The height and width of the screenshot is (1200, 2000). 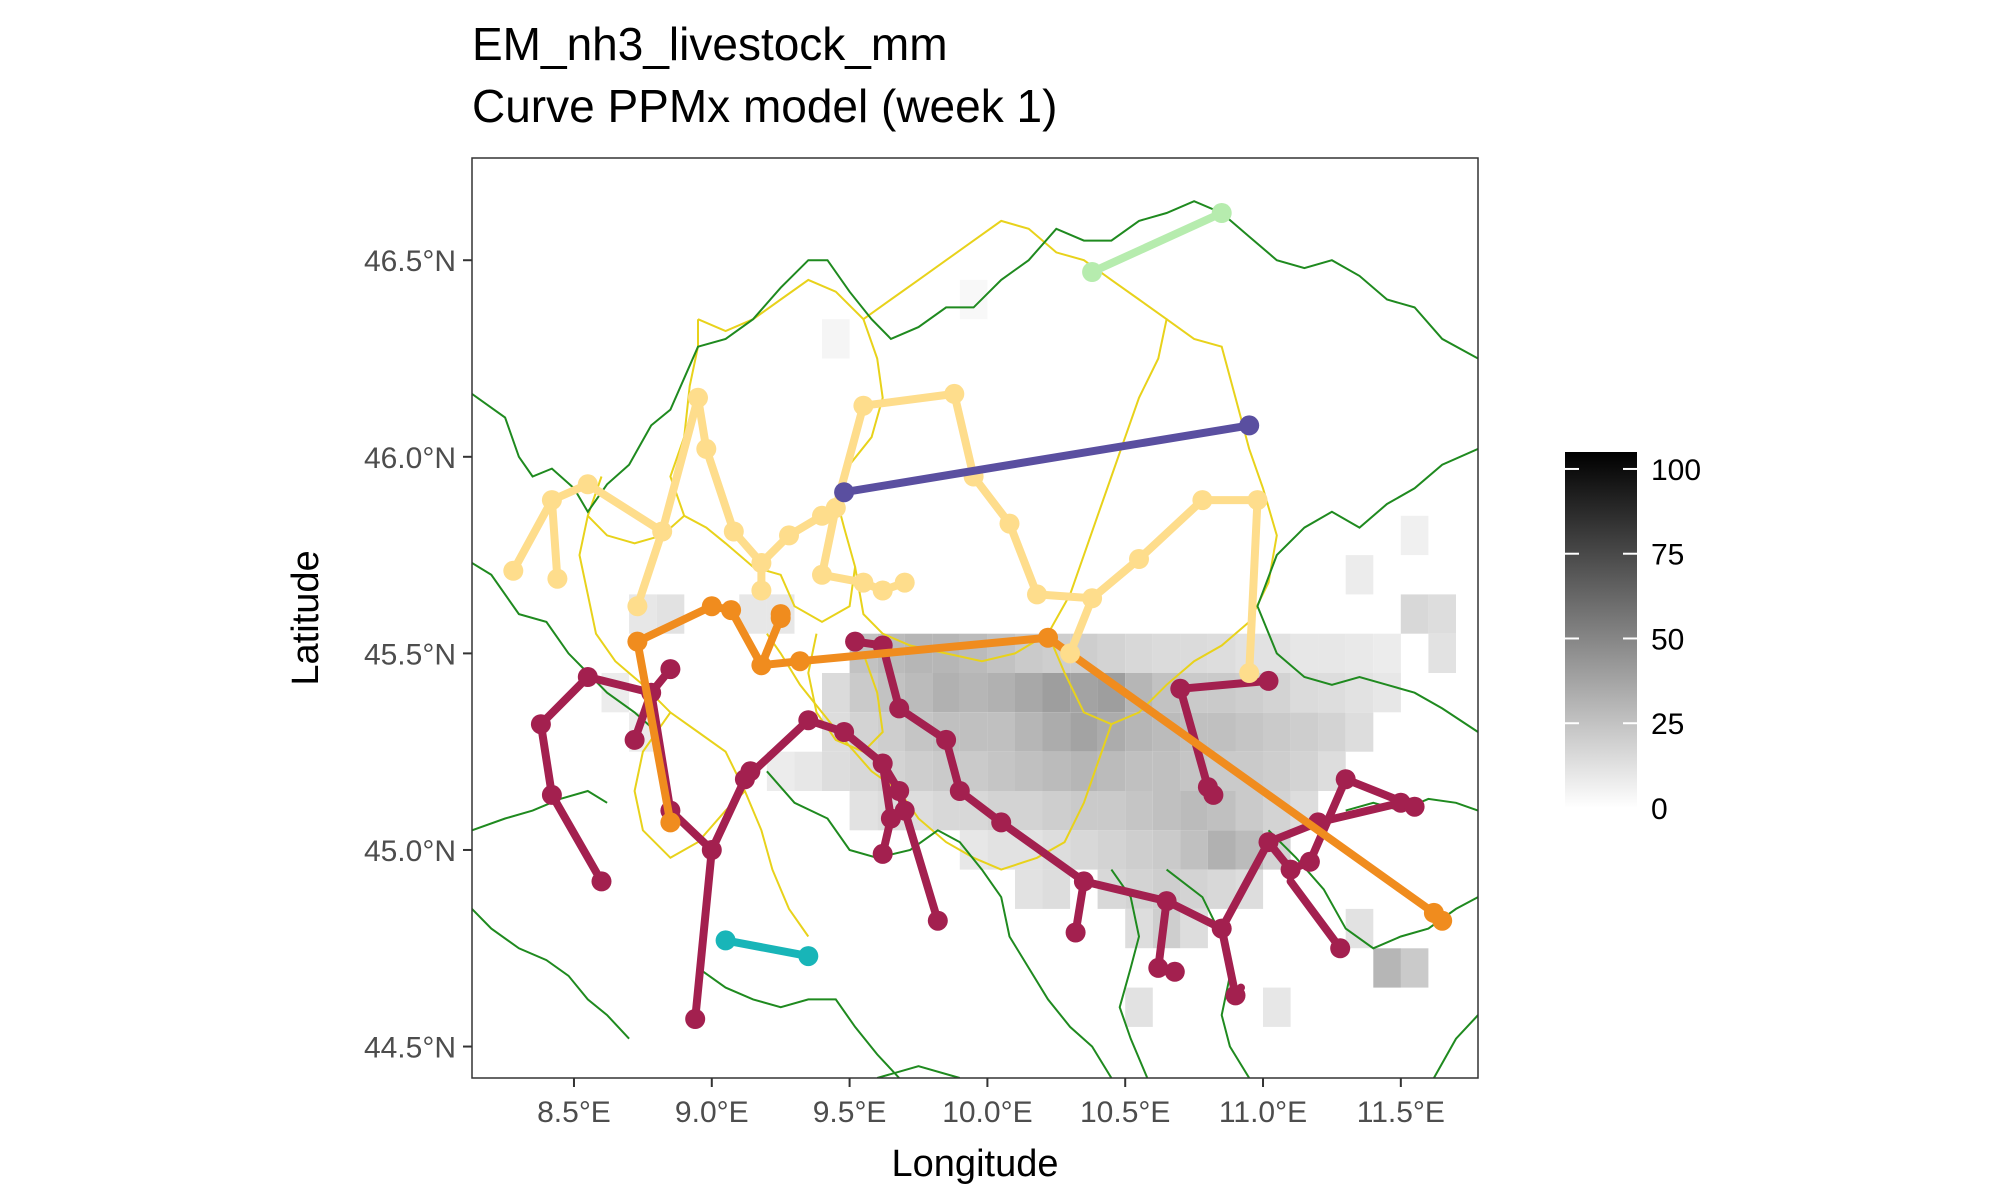 I want to click on y-tick-label: 45.0°N, so click(x=410, y=851).